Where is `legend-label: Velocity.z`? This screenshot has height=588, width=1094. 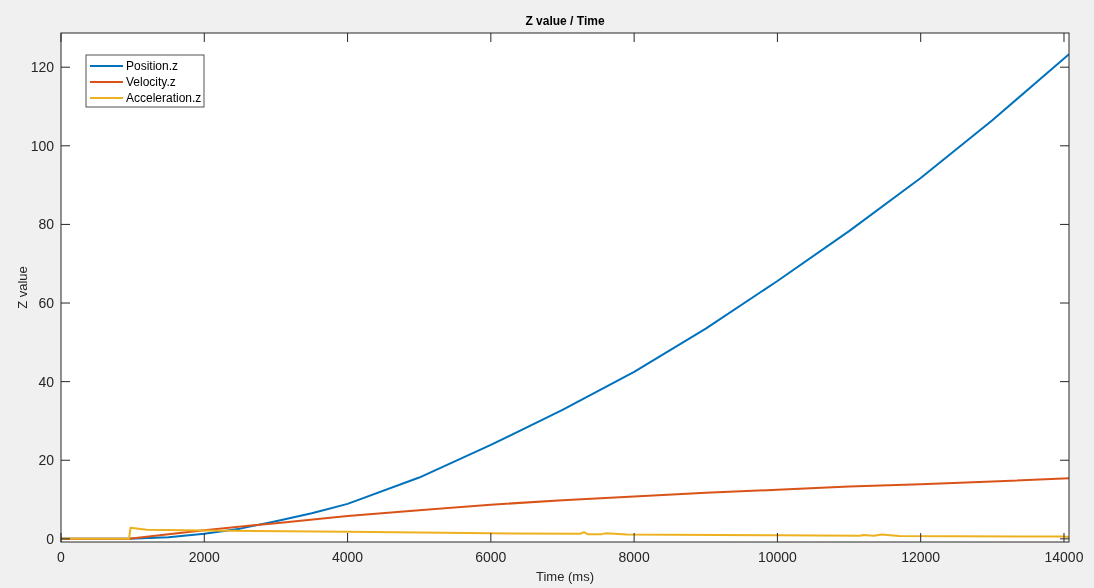
legend-label: Velocity.z is located at coordinates (151, 82).